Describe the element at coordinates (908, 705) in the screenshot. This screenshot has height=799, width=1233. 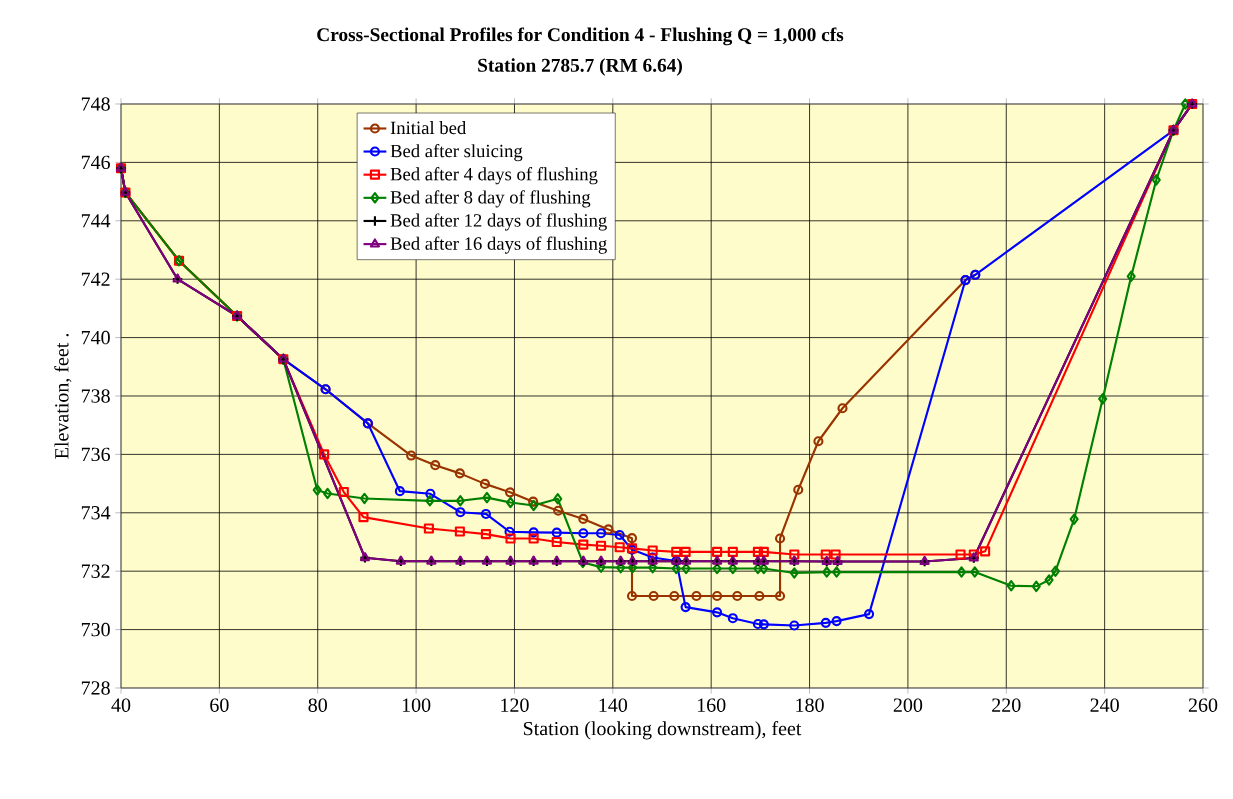
I see `x-tick-label: 200` at that location.